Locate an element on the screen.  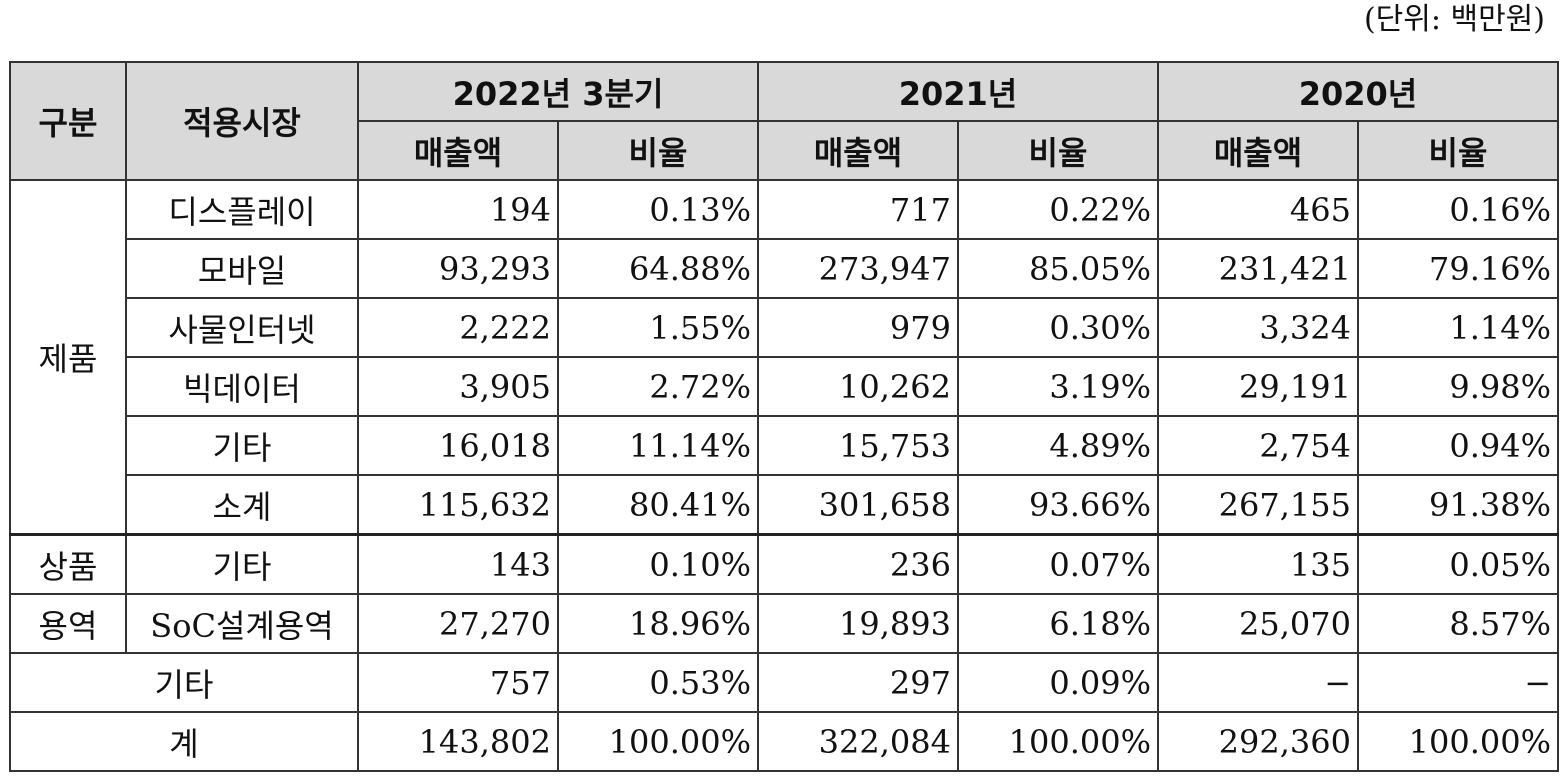
value-cell: 194 is located at coordinates (458, 209).